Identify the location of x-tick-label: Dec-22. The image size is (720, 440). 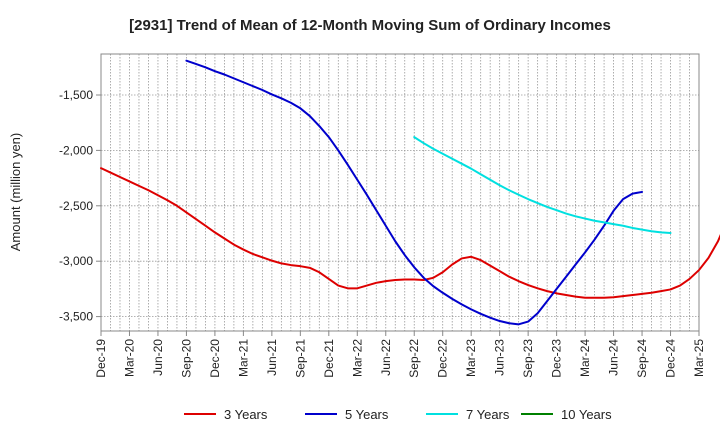
(443, 358).